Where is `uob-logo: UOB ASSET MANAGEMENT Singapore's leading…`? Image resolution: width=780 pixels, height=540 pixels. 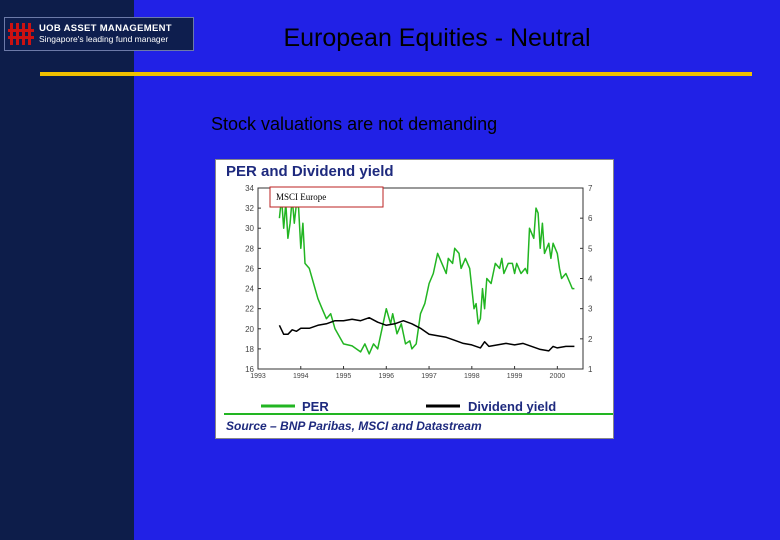 uob-logo: UOB ASSET MANAGEMENT Singapore's leading… is located at coordinates (99, 34).